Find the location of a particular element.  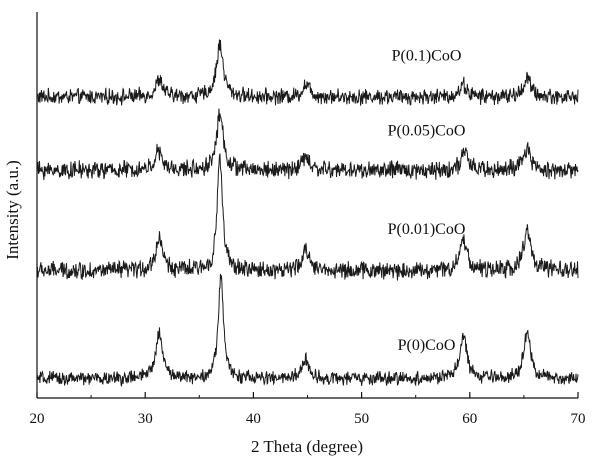

x-tick-label-70: 70 is located at coordinates (578, 419).